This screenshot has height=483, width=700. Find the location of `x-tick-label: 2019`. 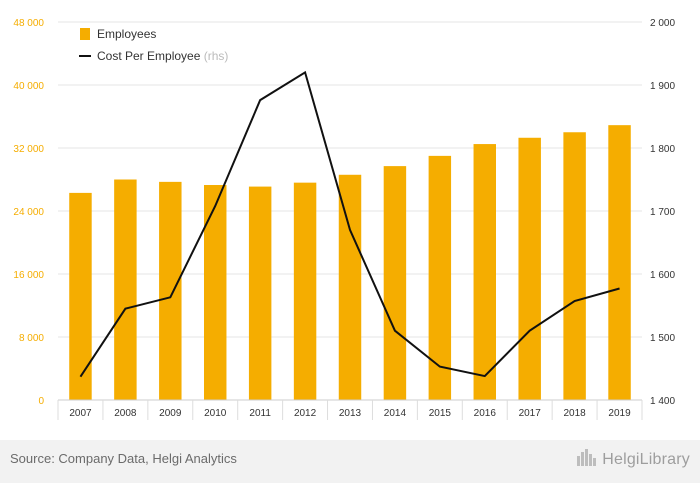

x-tick-label: 2019 is located at coordinates (619, 413).